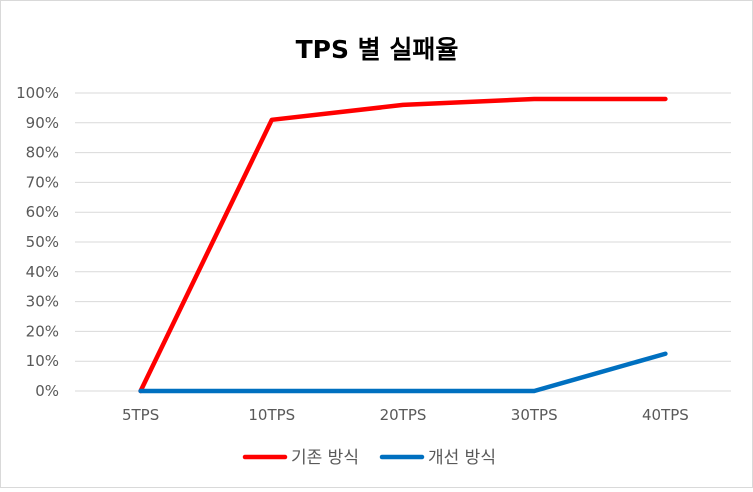 The height and width of the screenshot is (492, 753). Describe the element at coordinates (42, 361) in the screenshot. I see `y-tick-label: 10%` at that location.